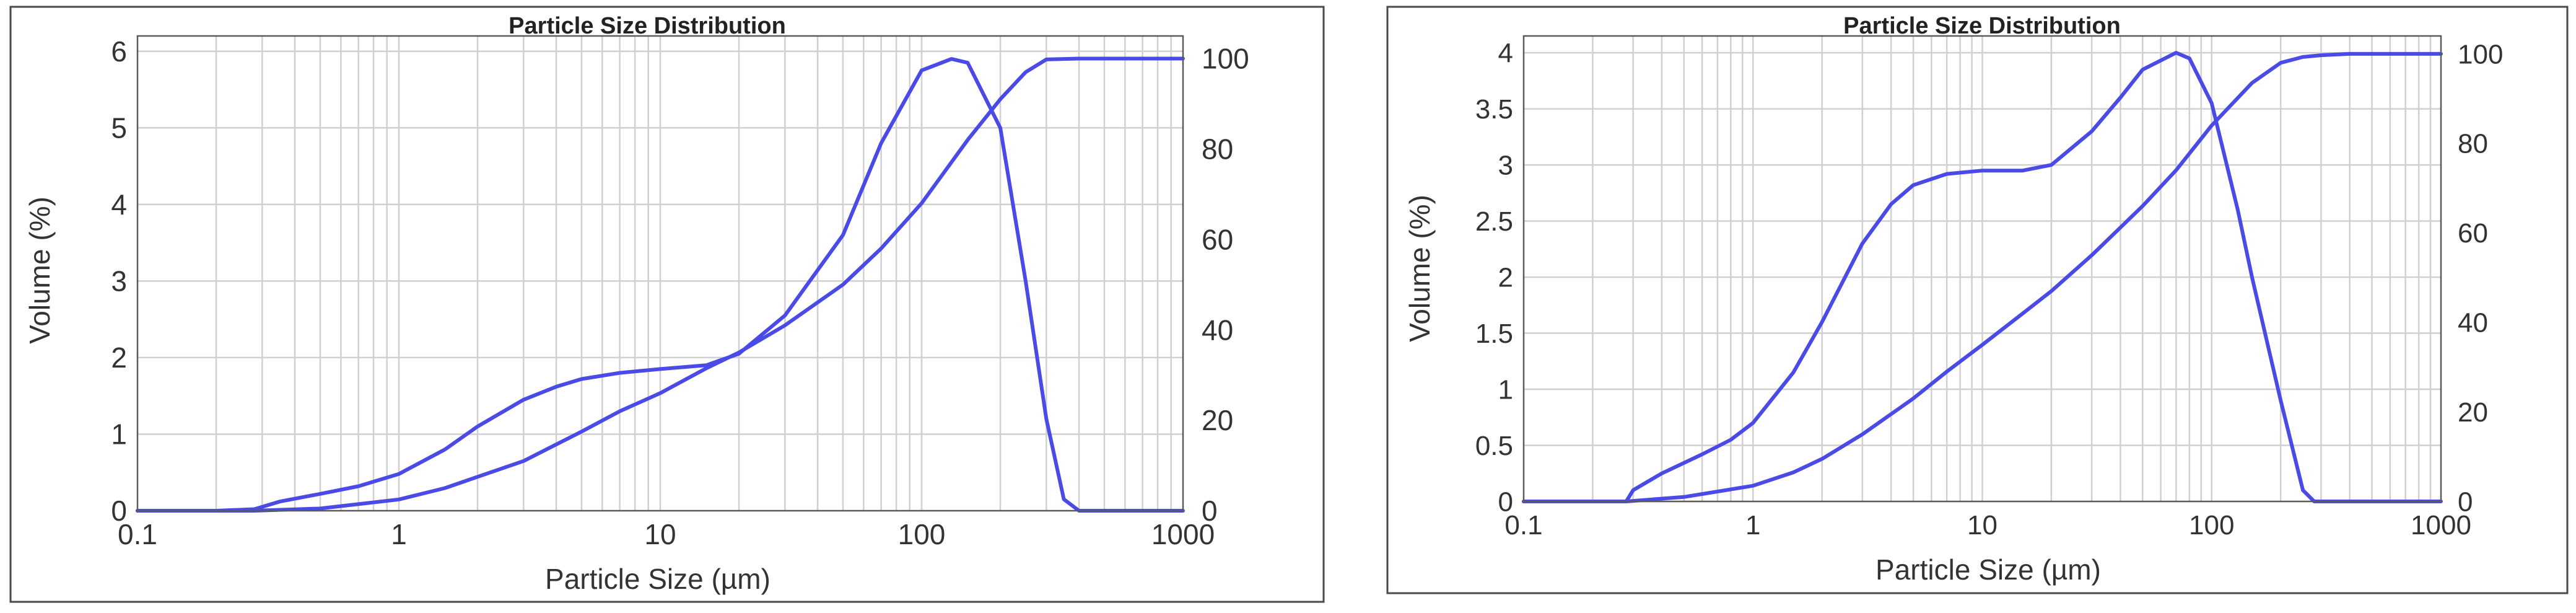 The image size is (2576, 613). What do you see at coordinates (1988, 569) in the screenshot?
I see `panel-2-x-axis-label: Particle Size (µm)` at bounding box center [1988, 569].